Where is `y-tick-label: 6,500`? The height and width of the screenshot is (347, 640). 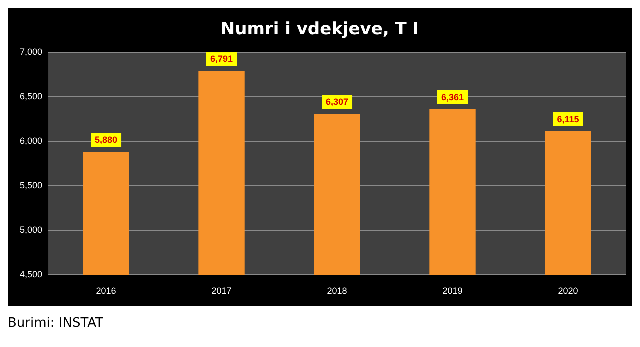
y-tick-label: 6,500 is located at coordinates (31, 96).